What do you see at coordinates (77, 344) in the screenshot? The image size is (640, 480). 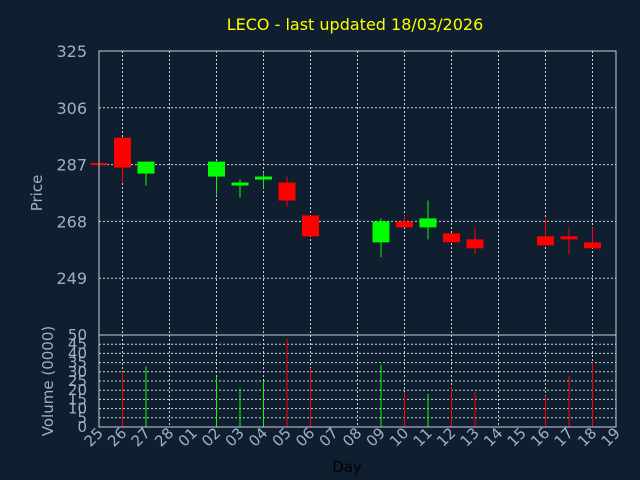 I see `volume-tick-label: 45` at bounding box center [77, 344].